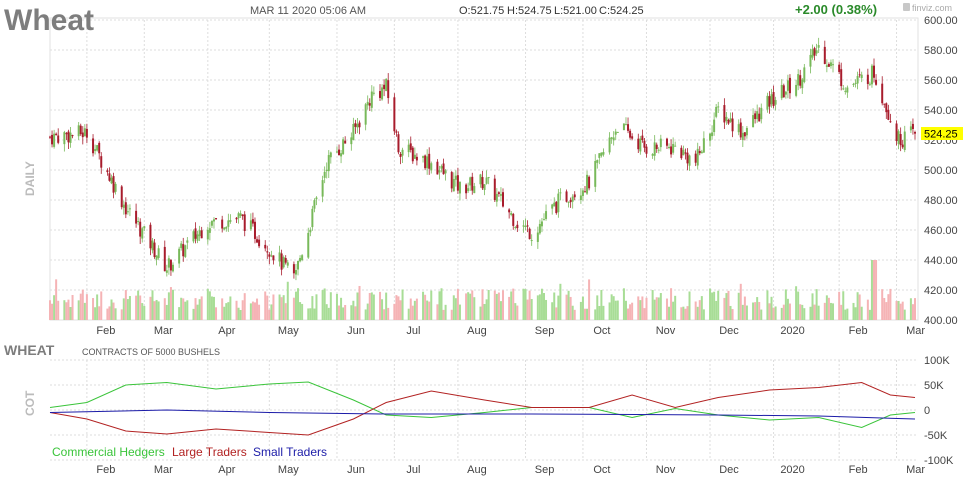 This screenshot has width=964, height=480. Describe the element at coordinates (941, 291) in the screenshot. I see `price-y-tick: 420.00` at that location.